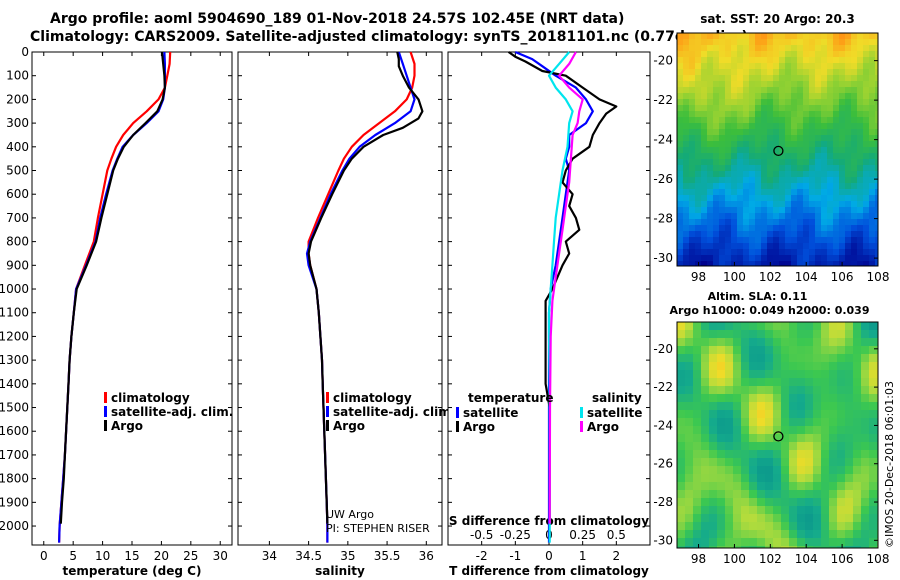 The width and height of the screenshot is (900, 580). Describe the element at coordinates (349, 426) in the screenshot. I see `legend-label: Argo` at that location.